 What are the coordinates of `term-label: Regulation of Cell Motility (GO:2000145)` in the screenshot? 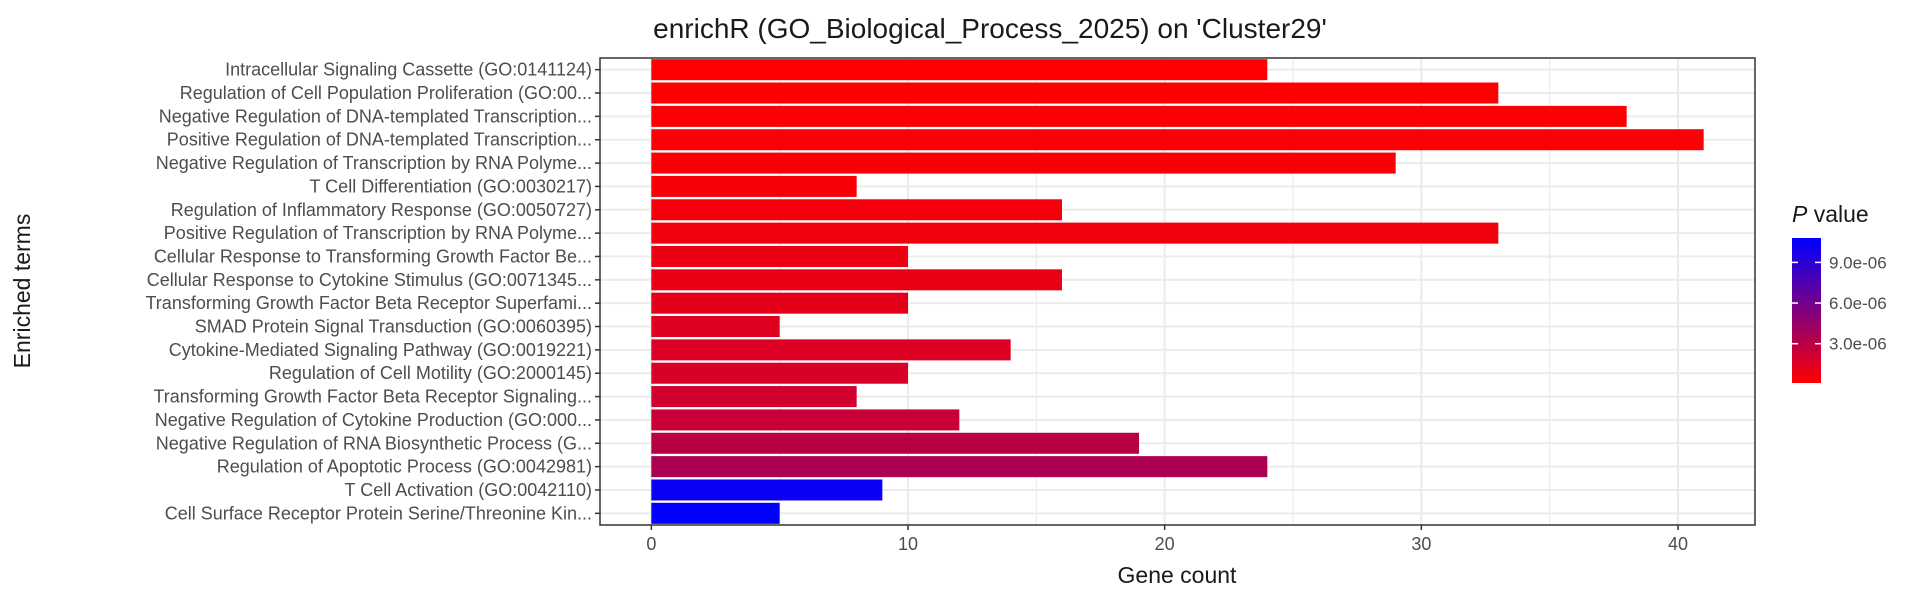 It's located at (430, 373).